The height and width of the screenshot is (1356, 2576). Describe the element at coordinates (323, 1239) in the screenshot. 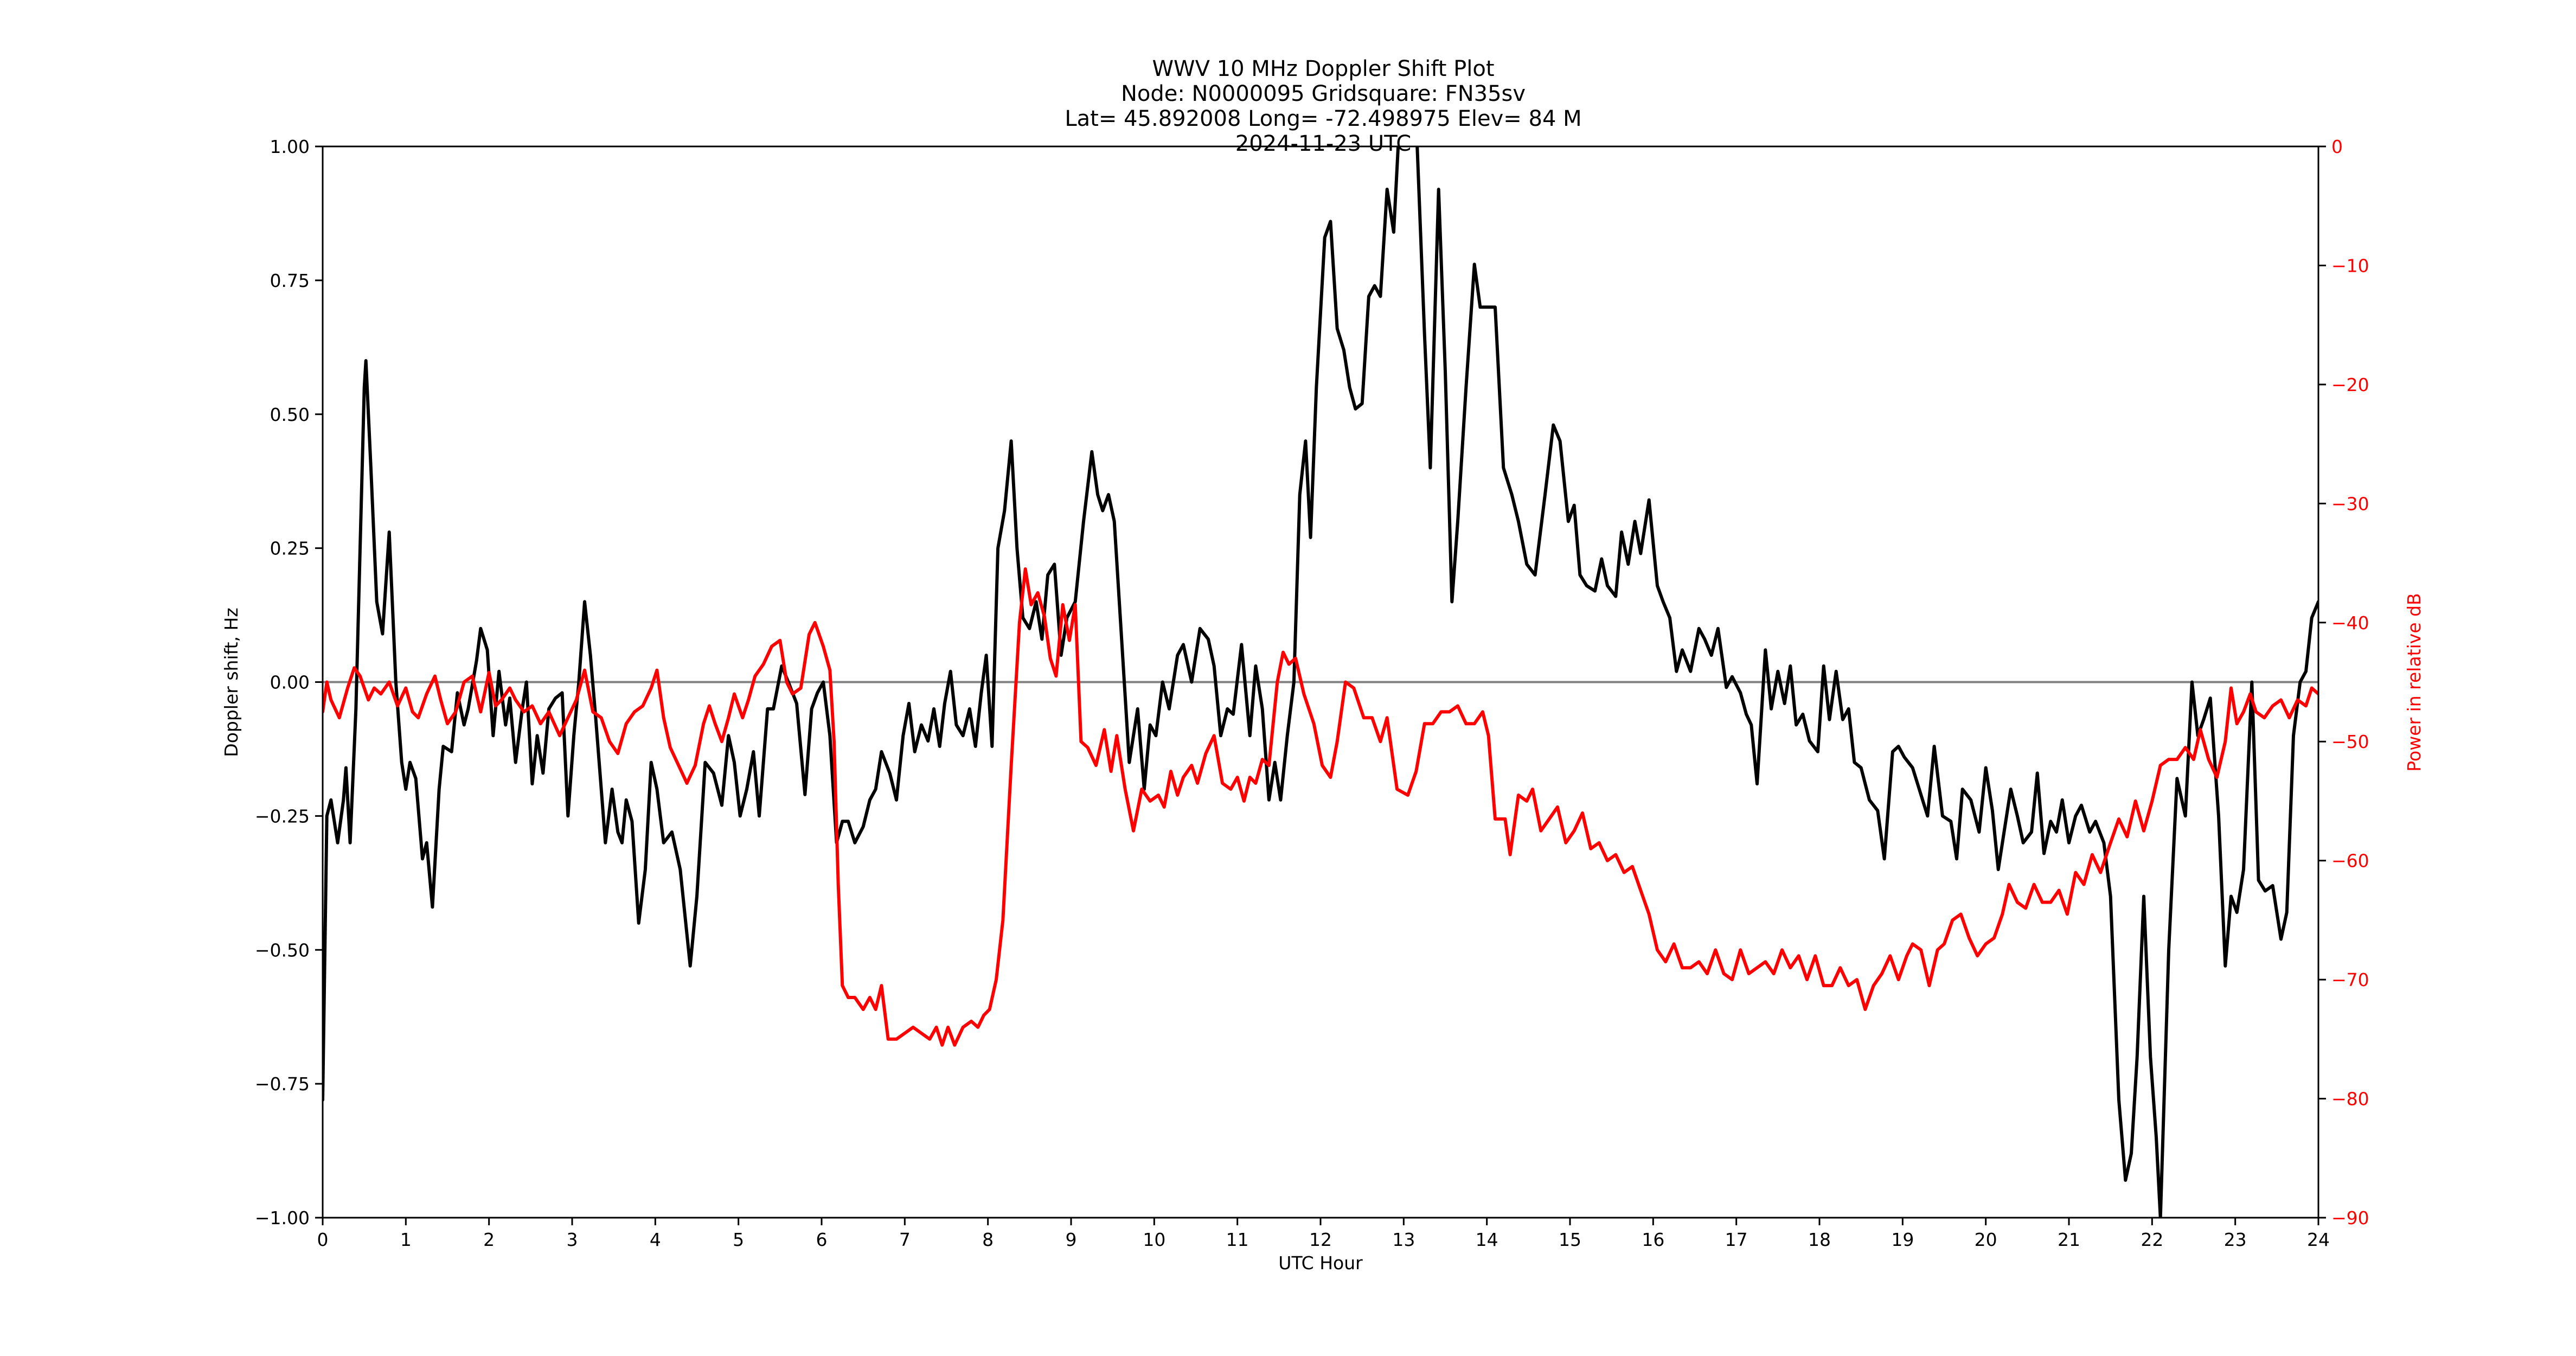

I see `x-tick-label: 0` at that location.